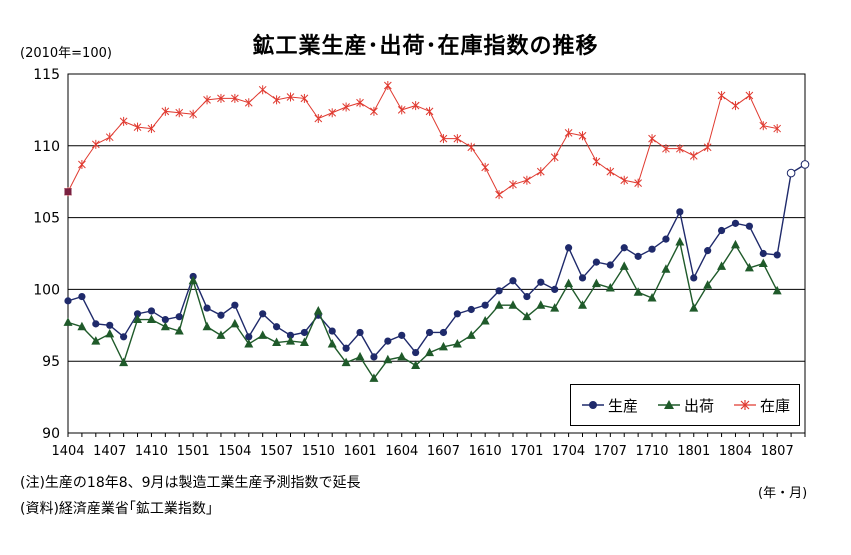  Describe the element at coordinates (401, 451) in the screenshot. I see `x-tick-label: 1604` at that location.